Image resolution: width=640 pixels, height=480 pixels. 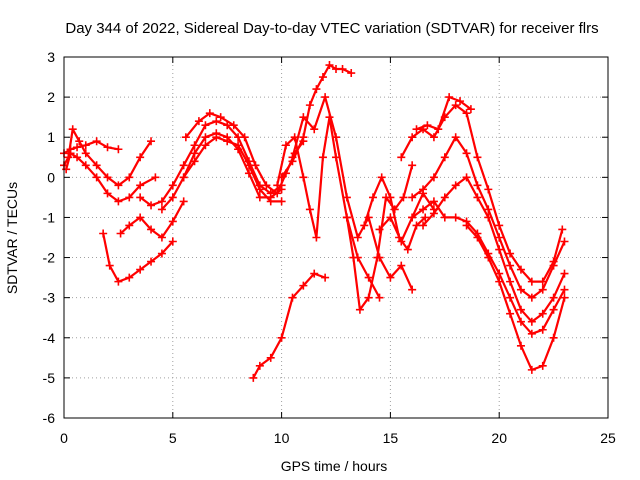 I want to click on x-tick-label: 10, so click(x=282, y=438).